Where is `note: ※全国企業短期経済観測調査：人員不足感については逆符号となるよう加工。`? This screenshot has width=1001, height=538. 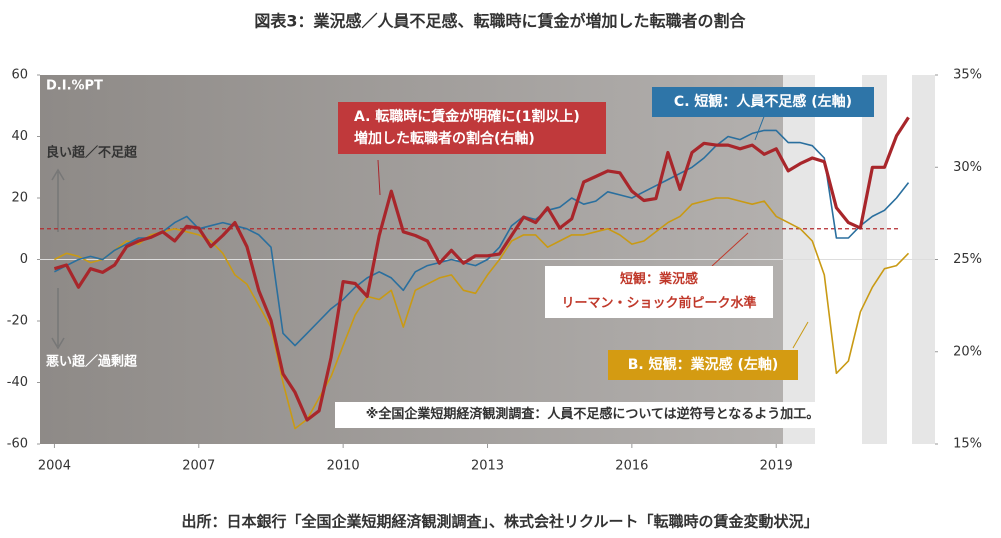
note: ※全国企業短期経済観測調査：人員不足感については逆符号となるよう加工。 is located at coordinates (592, 415).